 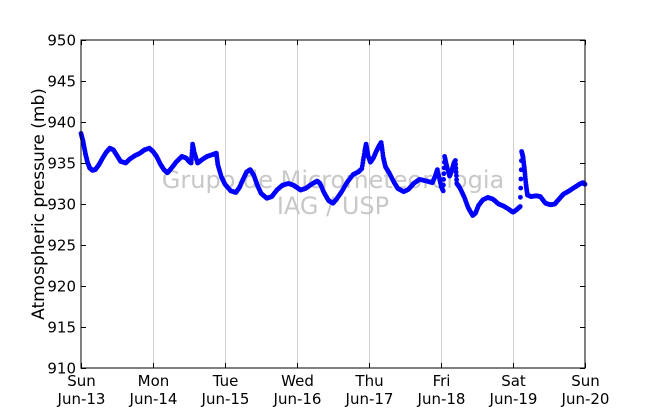 I want to click on y-tick-label: 940, so click(x=61, y=123).